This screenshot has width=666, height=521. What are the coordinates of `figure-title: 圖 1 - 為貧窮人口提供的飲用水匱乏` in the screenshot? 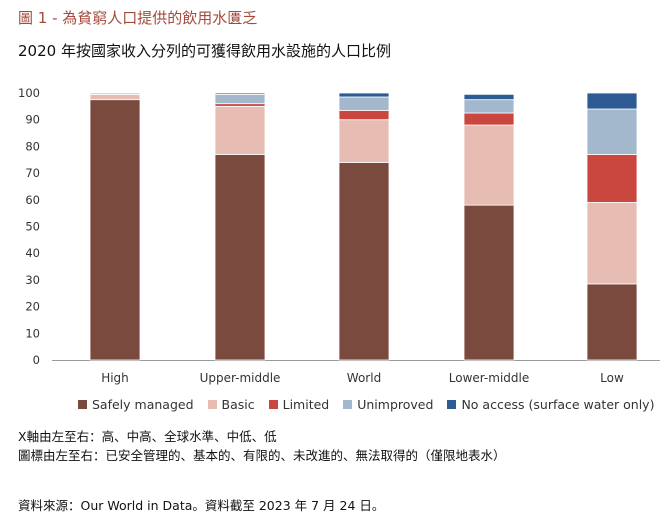 It's located at (138, 18).